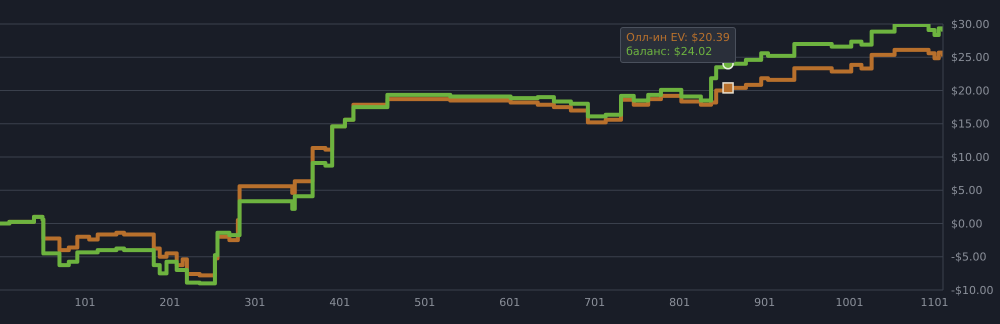 This screenshot has width=1000, height=324. I want to click on x-tick-label: 801, so click(679, 302).